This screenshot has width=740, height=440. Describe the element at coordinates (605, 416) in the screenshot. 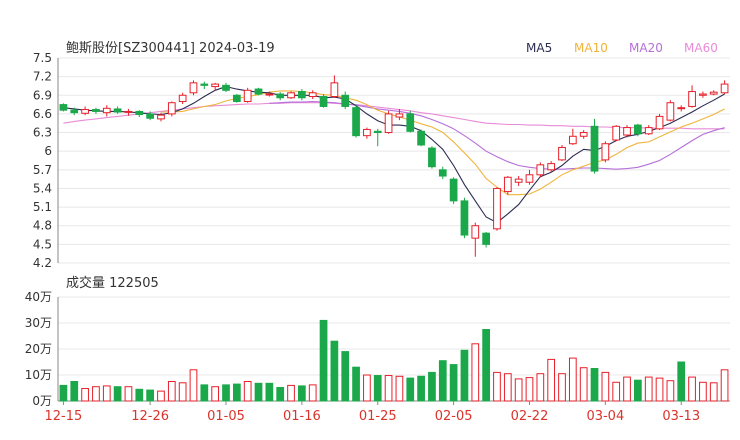

I see `date-tick-label: 03-04` at that location.